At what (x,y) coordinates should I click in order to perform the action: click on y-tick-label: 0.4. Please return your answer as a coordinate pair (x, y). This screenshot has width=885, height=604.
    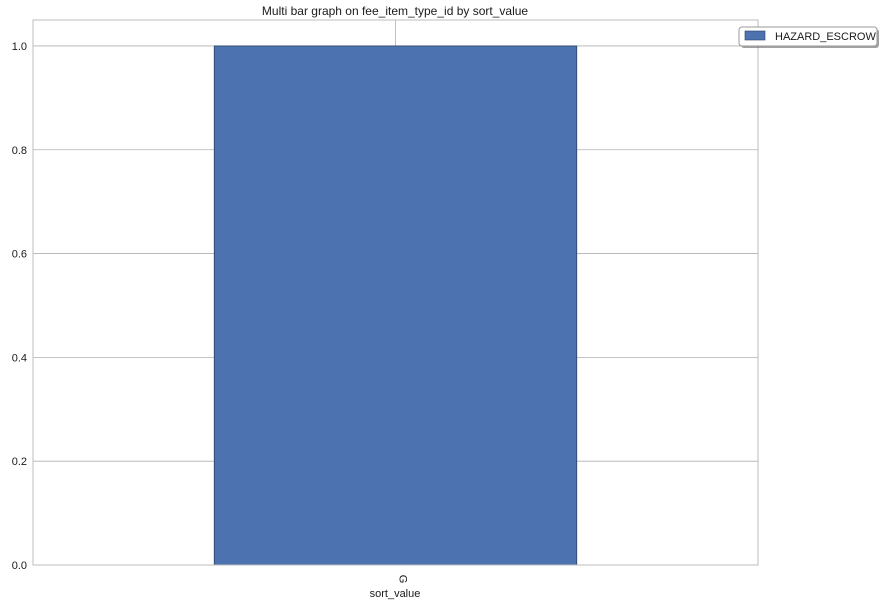
    Looking at the image, I should click on (19, 358).